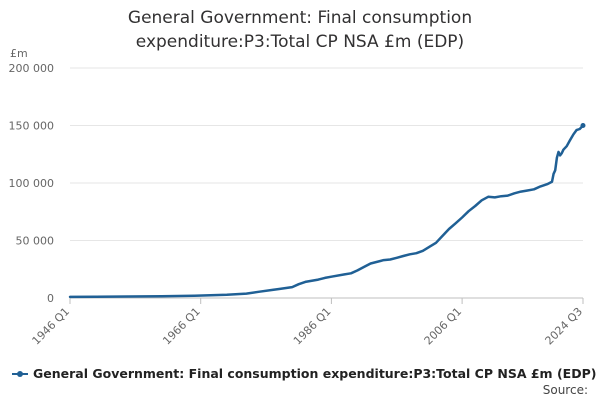 This screenshot has width=600, height=400. What do you see at coordinates (32, 126) in the screenshot?
I see `y-tick-label: 150 000` at bounding box center [32, 126].